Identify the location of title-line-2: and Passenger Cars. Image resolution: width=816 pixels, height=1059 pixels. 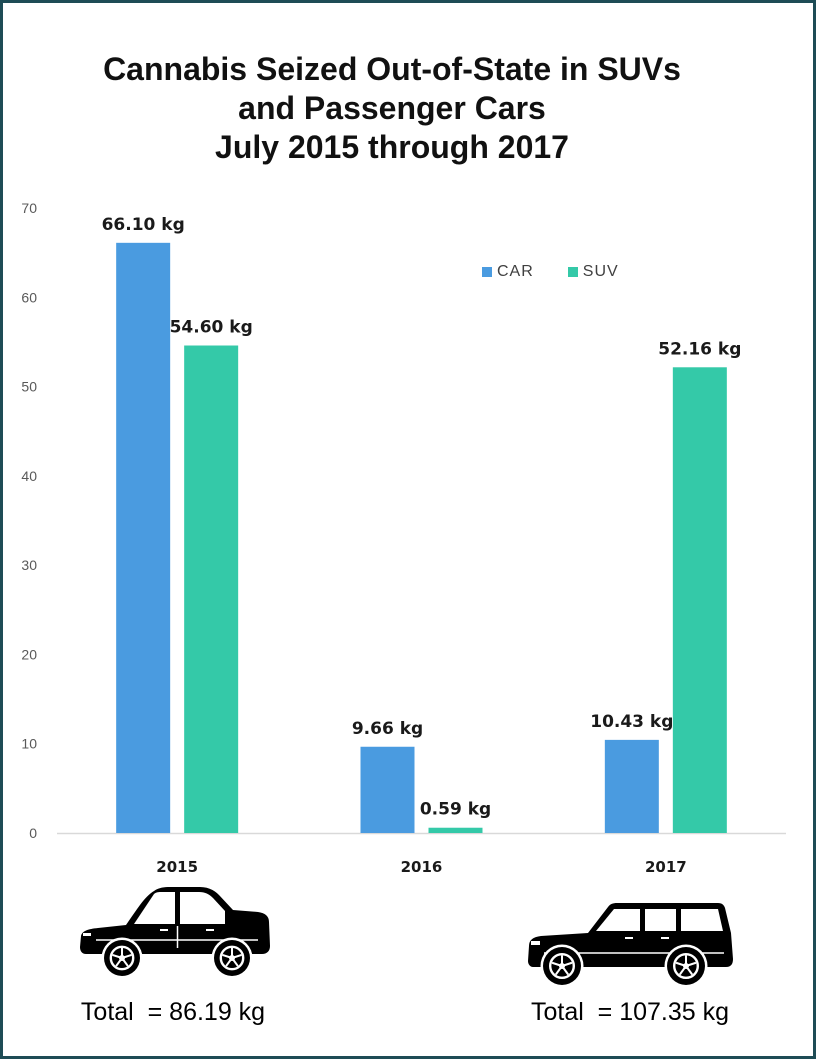
(392, 108).